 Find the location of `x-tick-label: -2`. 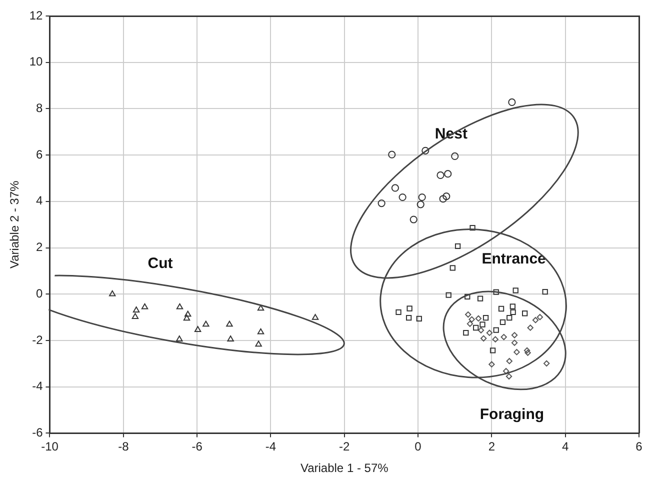

x-tick-label: -2 is located at coordinates (344, 447).